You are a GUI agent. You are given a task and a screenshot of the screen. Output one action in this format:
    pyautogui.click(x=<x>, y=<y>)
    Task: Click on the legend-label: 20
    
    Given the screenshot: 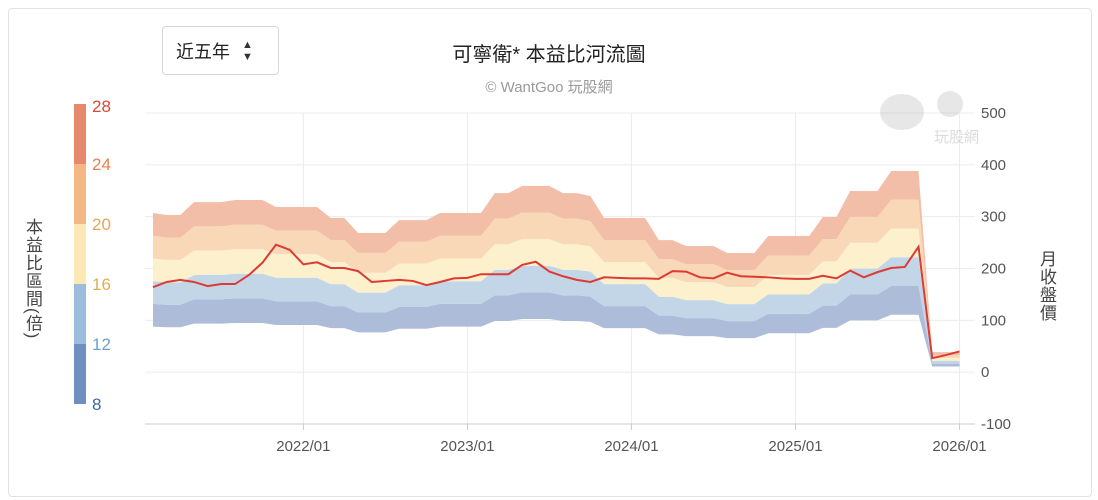 What is the action you would take?
    pyautogui.click(x=101, y=224)
    